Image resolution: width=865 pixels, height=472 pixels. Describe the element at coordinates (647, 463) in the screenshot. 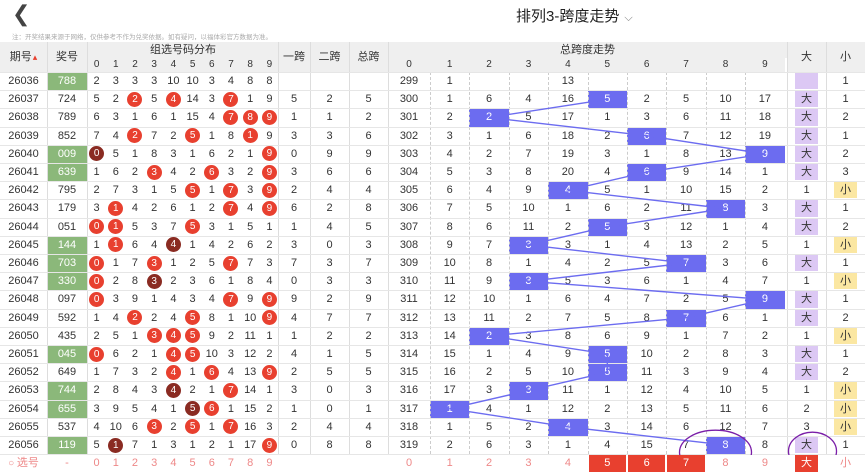

I see `select-trend-digit: 6` at that location.